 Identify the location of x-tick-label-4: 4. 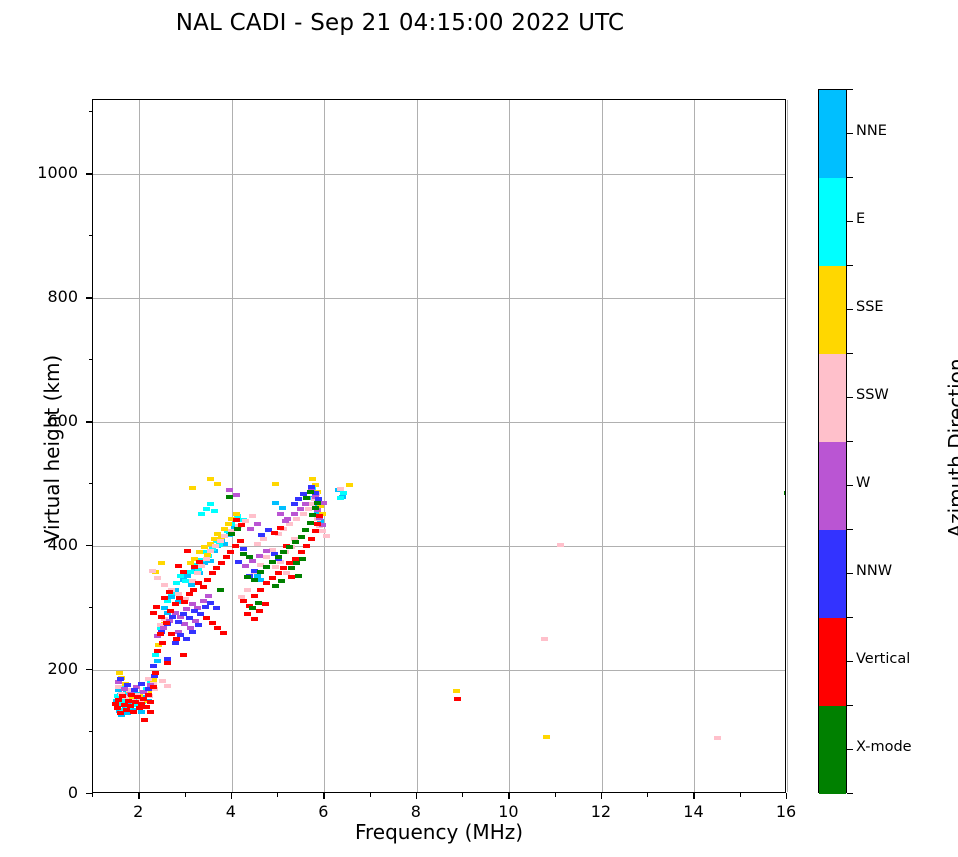
(230, 811).